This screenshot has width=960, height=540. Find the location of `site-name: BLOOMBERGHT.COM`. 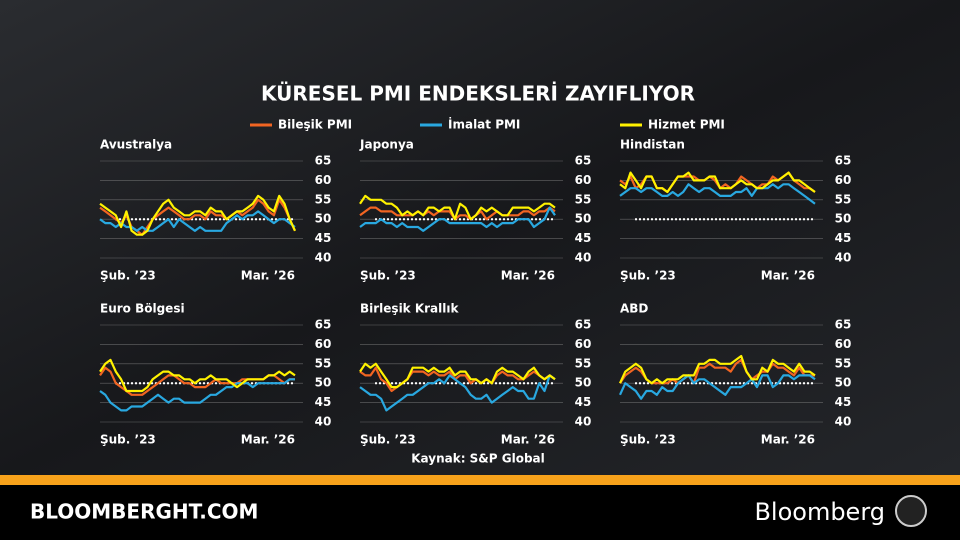

site-name: BLOOMBERGHT.COM is located at coordinates (144, 512).